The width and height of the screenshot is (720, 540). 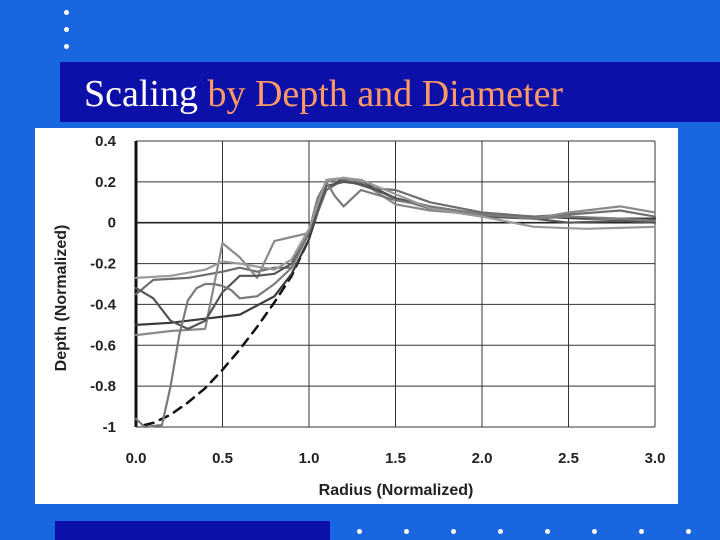 What do you see at coordinates (112, 223) in the screenshot?
I see `y-tick-label: 0` at bounding box center [112, 223].